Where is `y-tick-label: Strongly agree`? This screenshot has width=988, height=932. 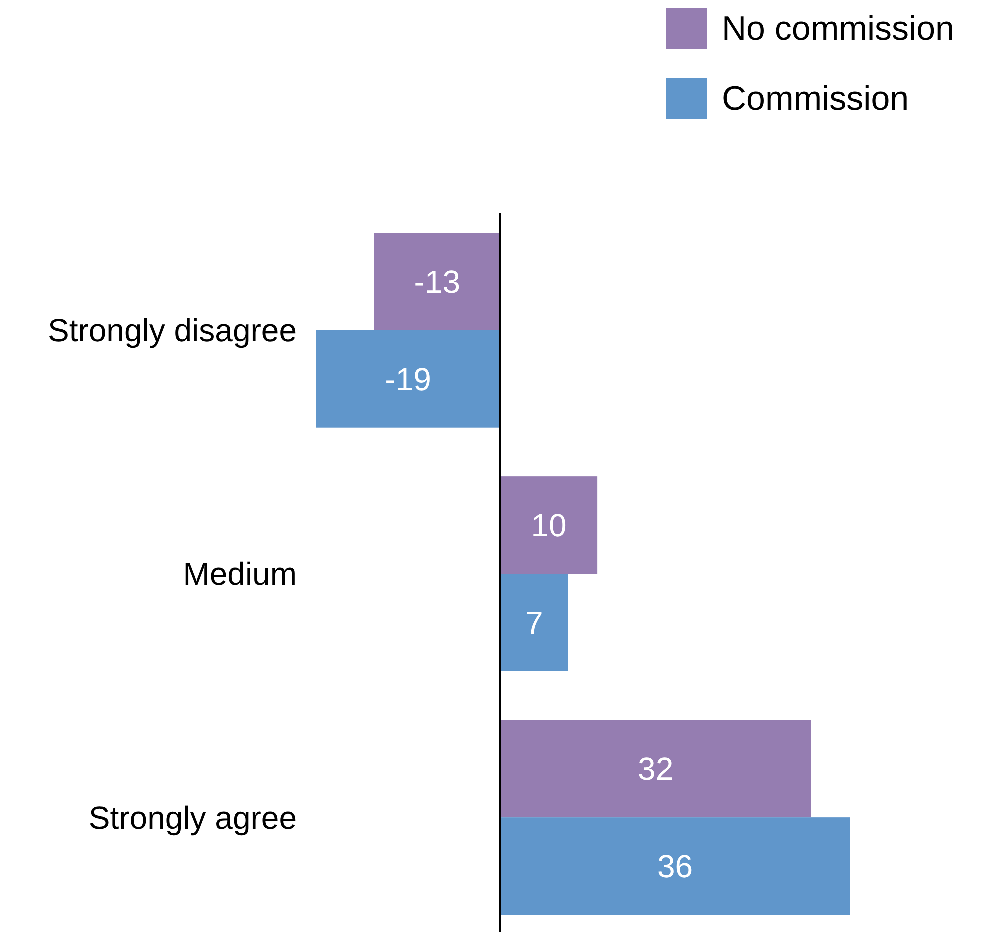
y-tick-label: Strongly agree is located at coordinates (192, 818).